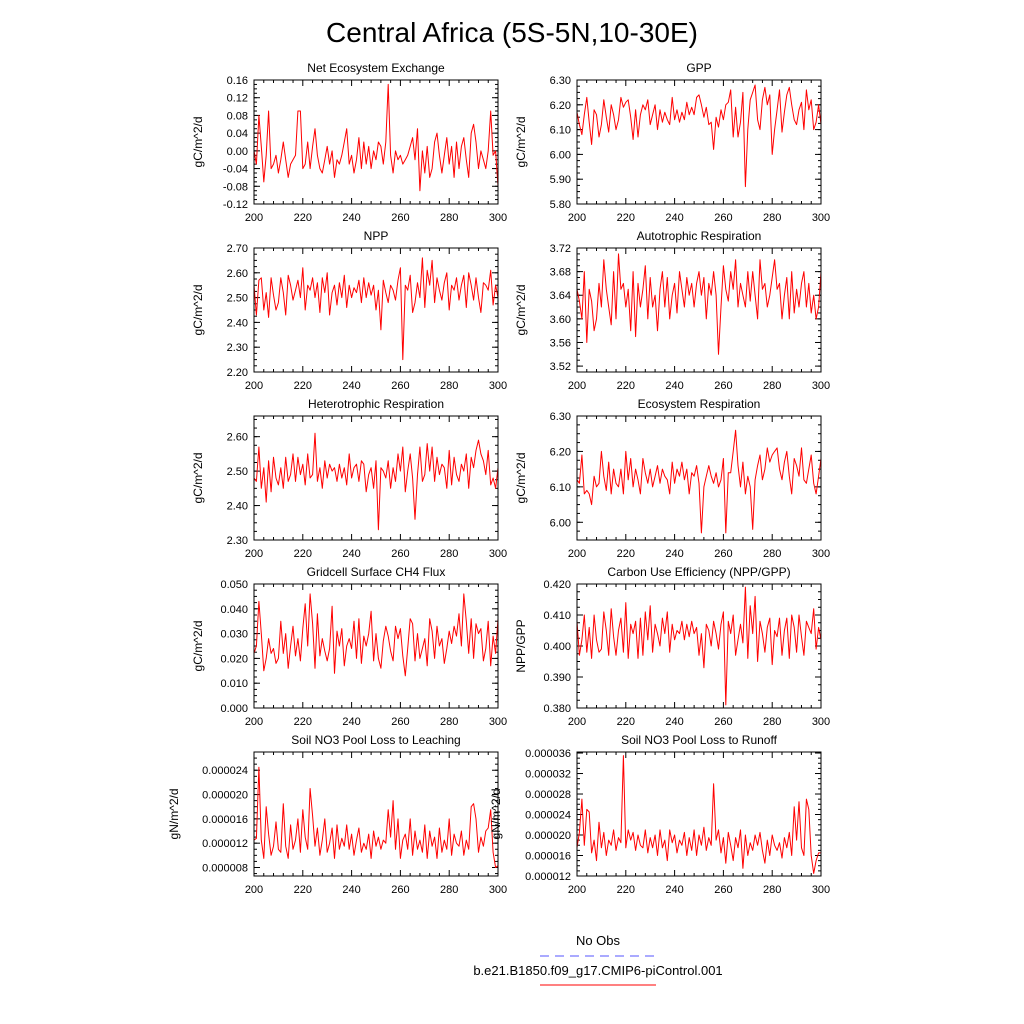  I want to click on legend-model-label: b.e21.B1850.f09_g17.CMIP6-piControl.001, so click(597, 970).